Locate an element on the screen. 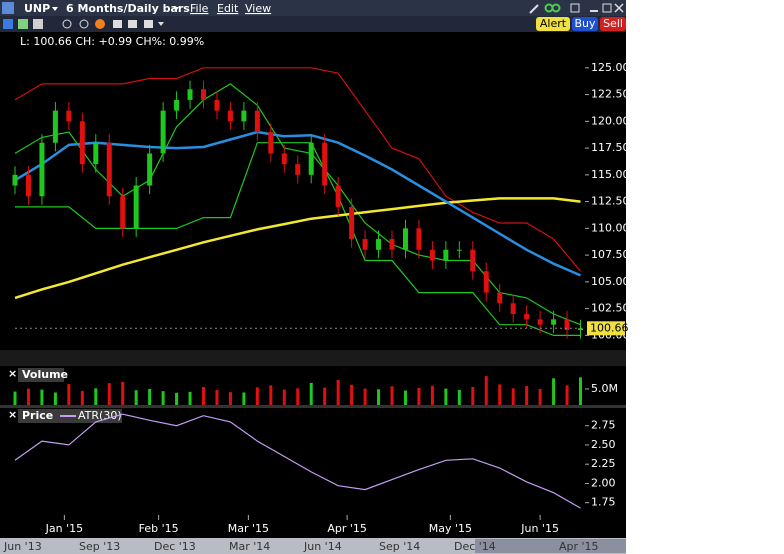 The image size is (784, 554). atr-line is located at coordinates (297, 461).